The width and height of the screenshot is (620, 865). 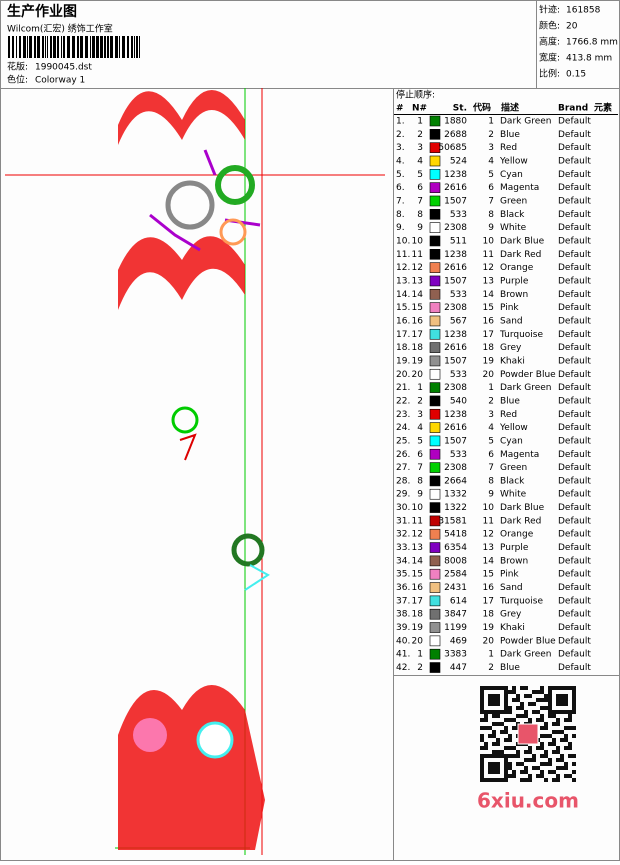 What do you see at coordinates (458, 241) in the screenshot?
I see `stitches: 511` at bounding box center [458, 241].